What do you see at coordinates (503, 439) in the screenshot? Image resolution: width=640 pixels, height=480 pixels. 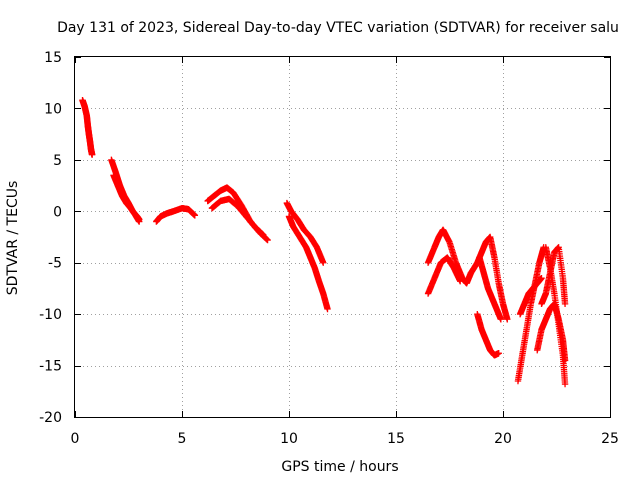 I see `x-tick-label: 20` at bounding box center [503, 439].